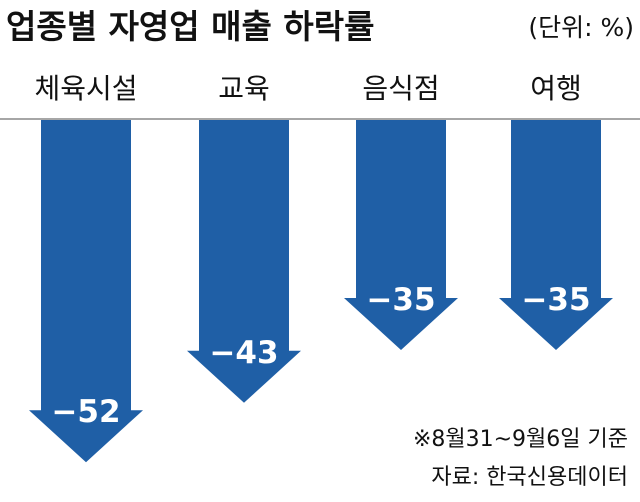 This screenshot has width=640, height=502. I want to click on category-label-sports: 체육시설, so click(85, 88).